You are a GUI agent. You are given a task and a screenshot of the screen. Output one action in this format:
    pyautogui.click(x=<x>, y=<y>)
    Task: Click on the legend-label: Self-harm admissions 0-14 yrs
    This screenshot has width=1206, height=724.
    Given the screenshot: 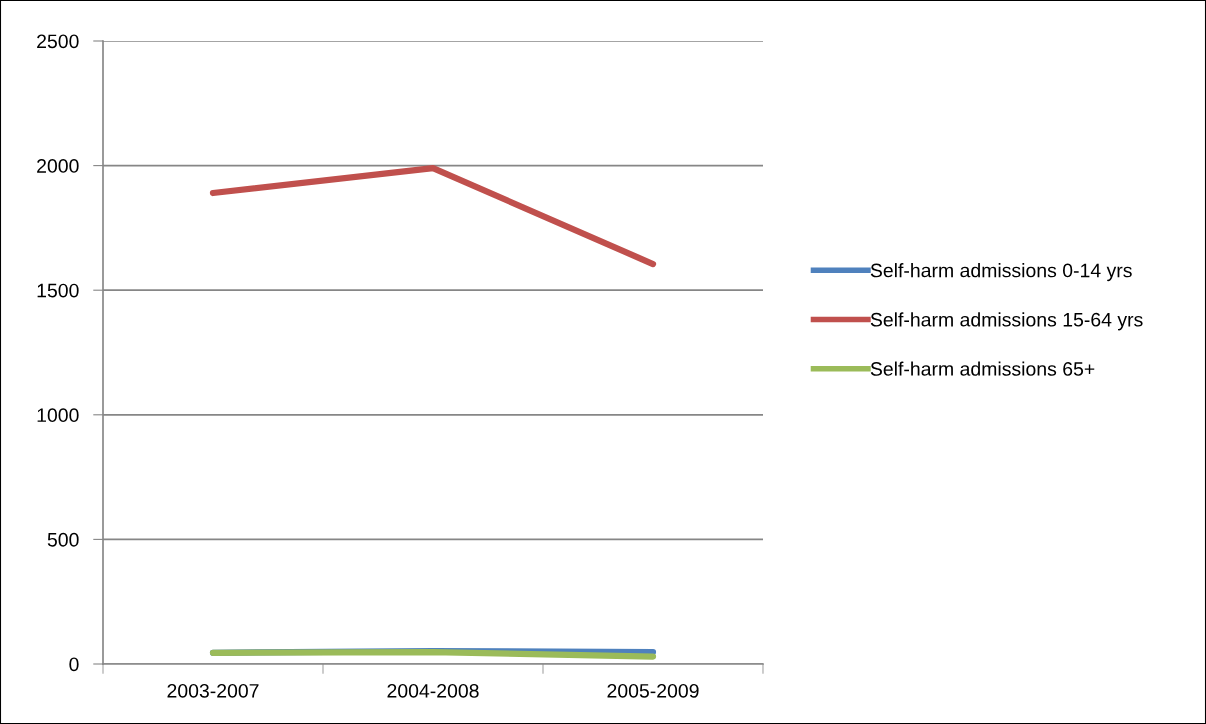 What is the action you would take?
    pyautogui.click(x=1001, y=272)
    